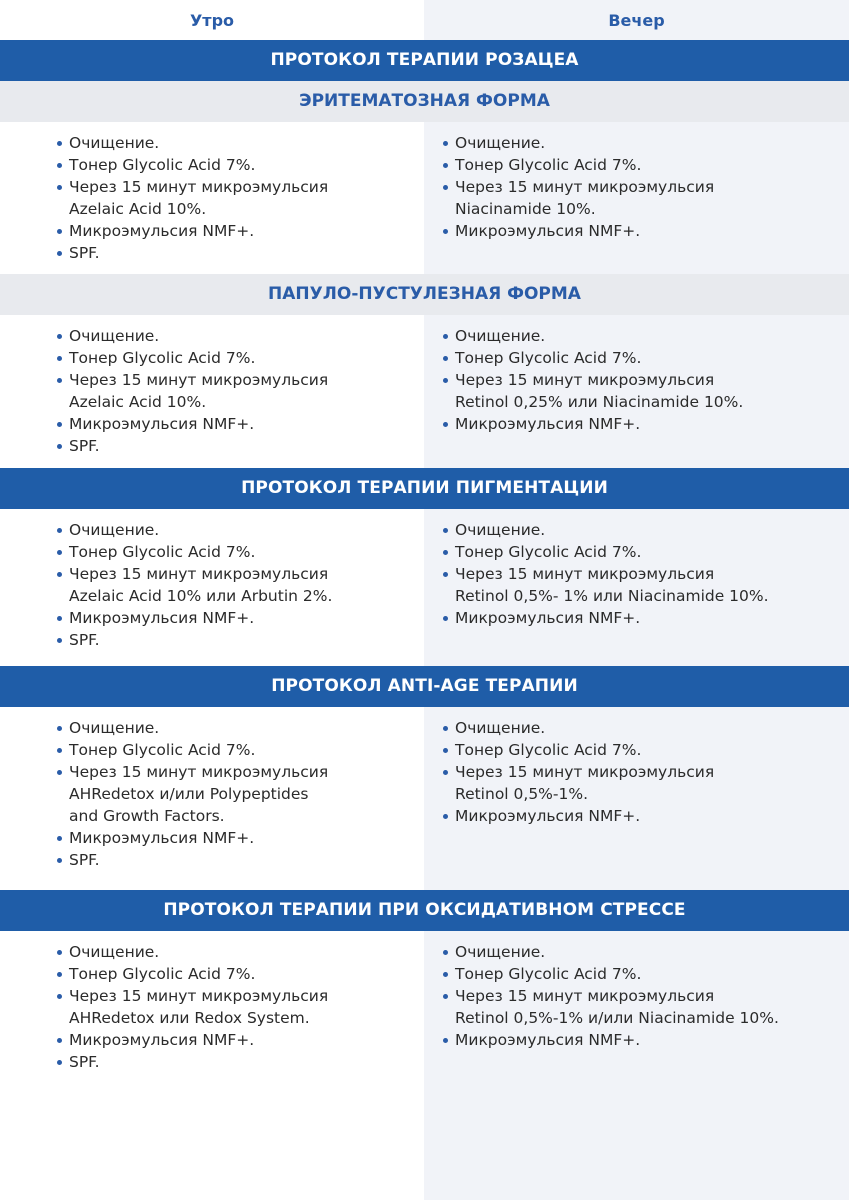 The height and width of the screenshot is (1201, 849). What do you see at coordinates (424, 686) in the screenshot?
I see `protocol-title: ПРОТОКОЛ ANTI-AGE ТЕРАПИИ` at bounding box center [424, 686].